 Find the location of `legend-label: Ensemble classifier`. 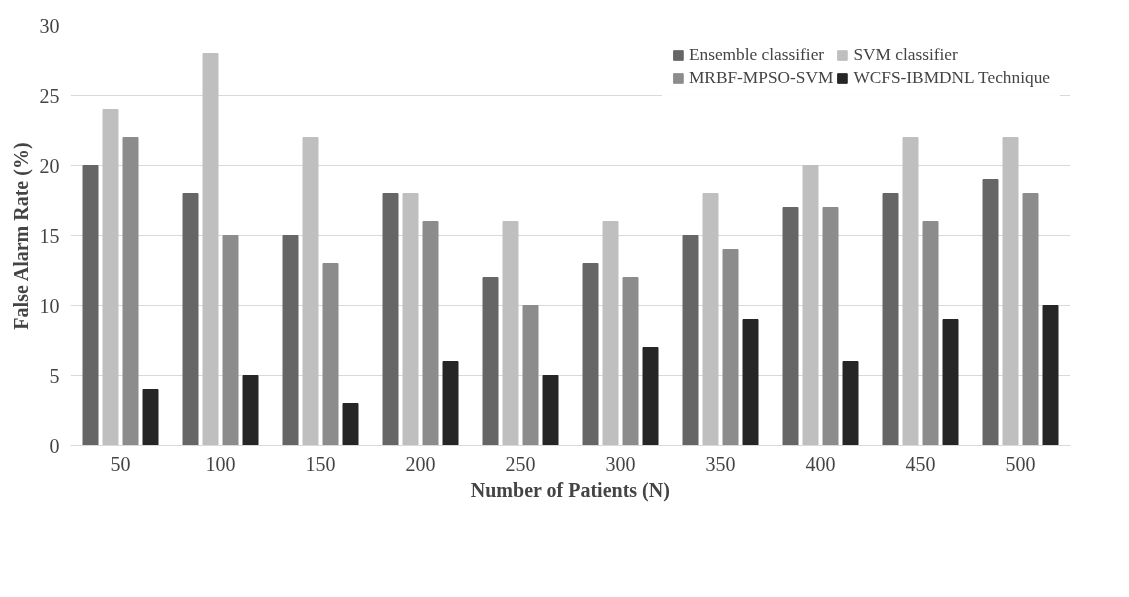

legend-label: Ensemble classifier is located at coordinates (756, 55).